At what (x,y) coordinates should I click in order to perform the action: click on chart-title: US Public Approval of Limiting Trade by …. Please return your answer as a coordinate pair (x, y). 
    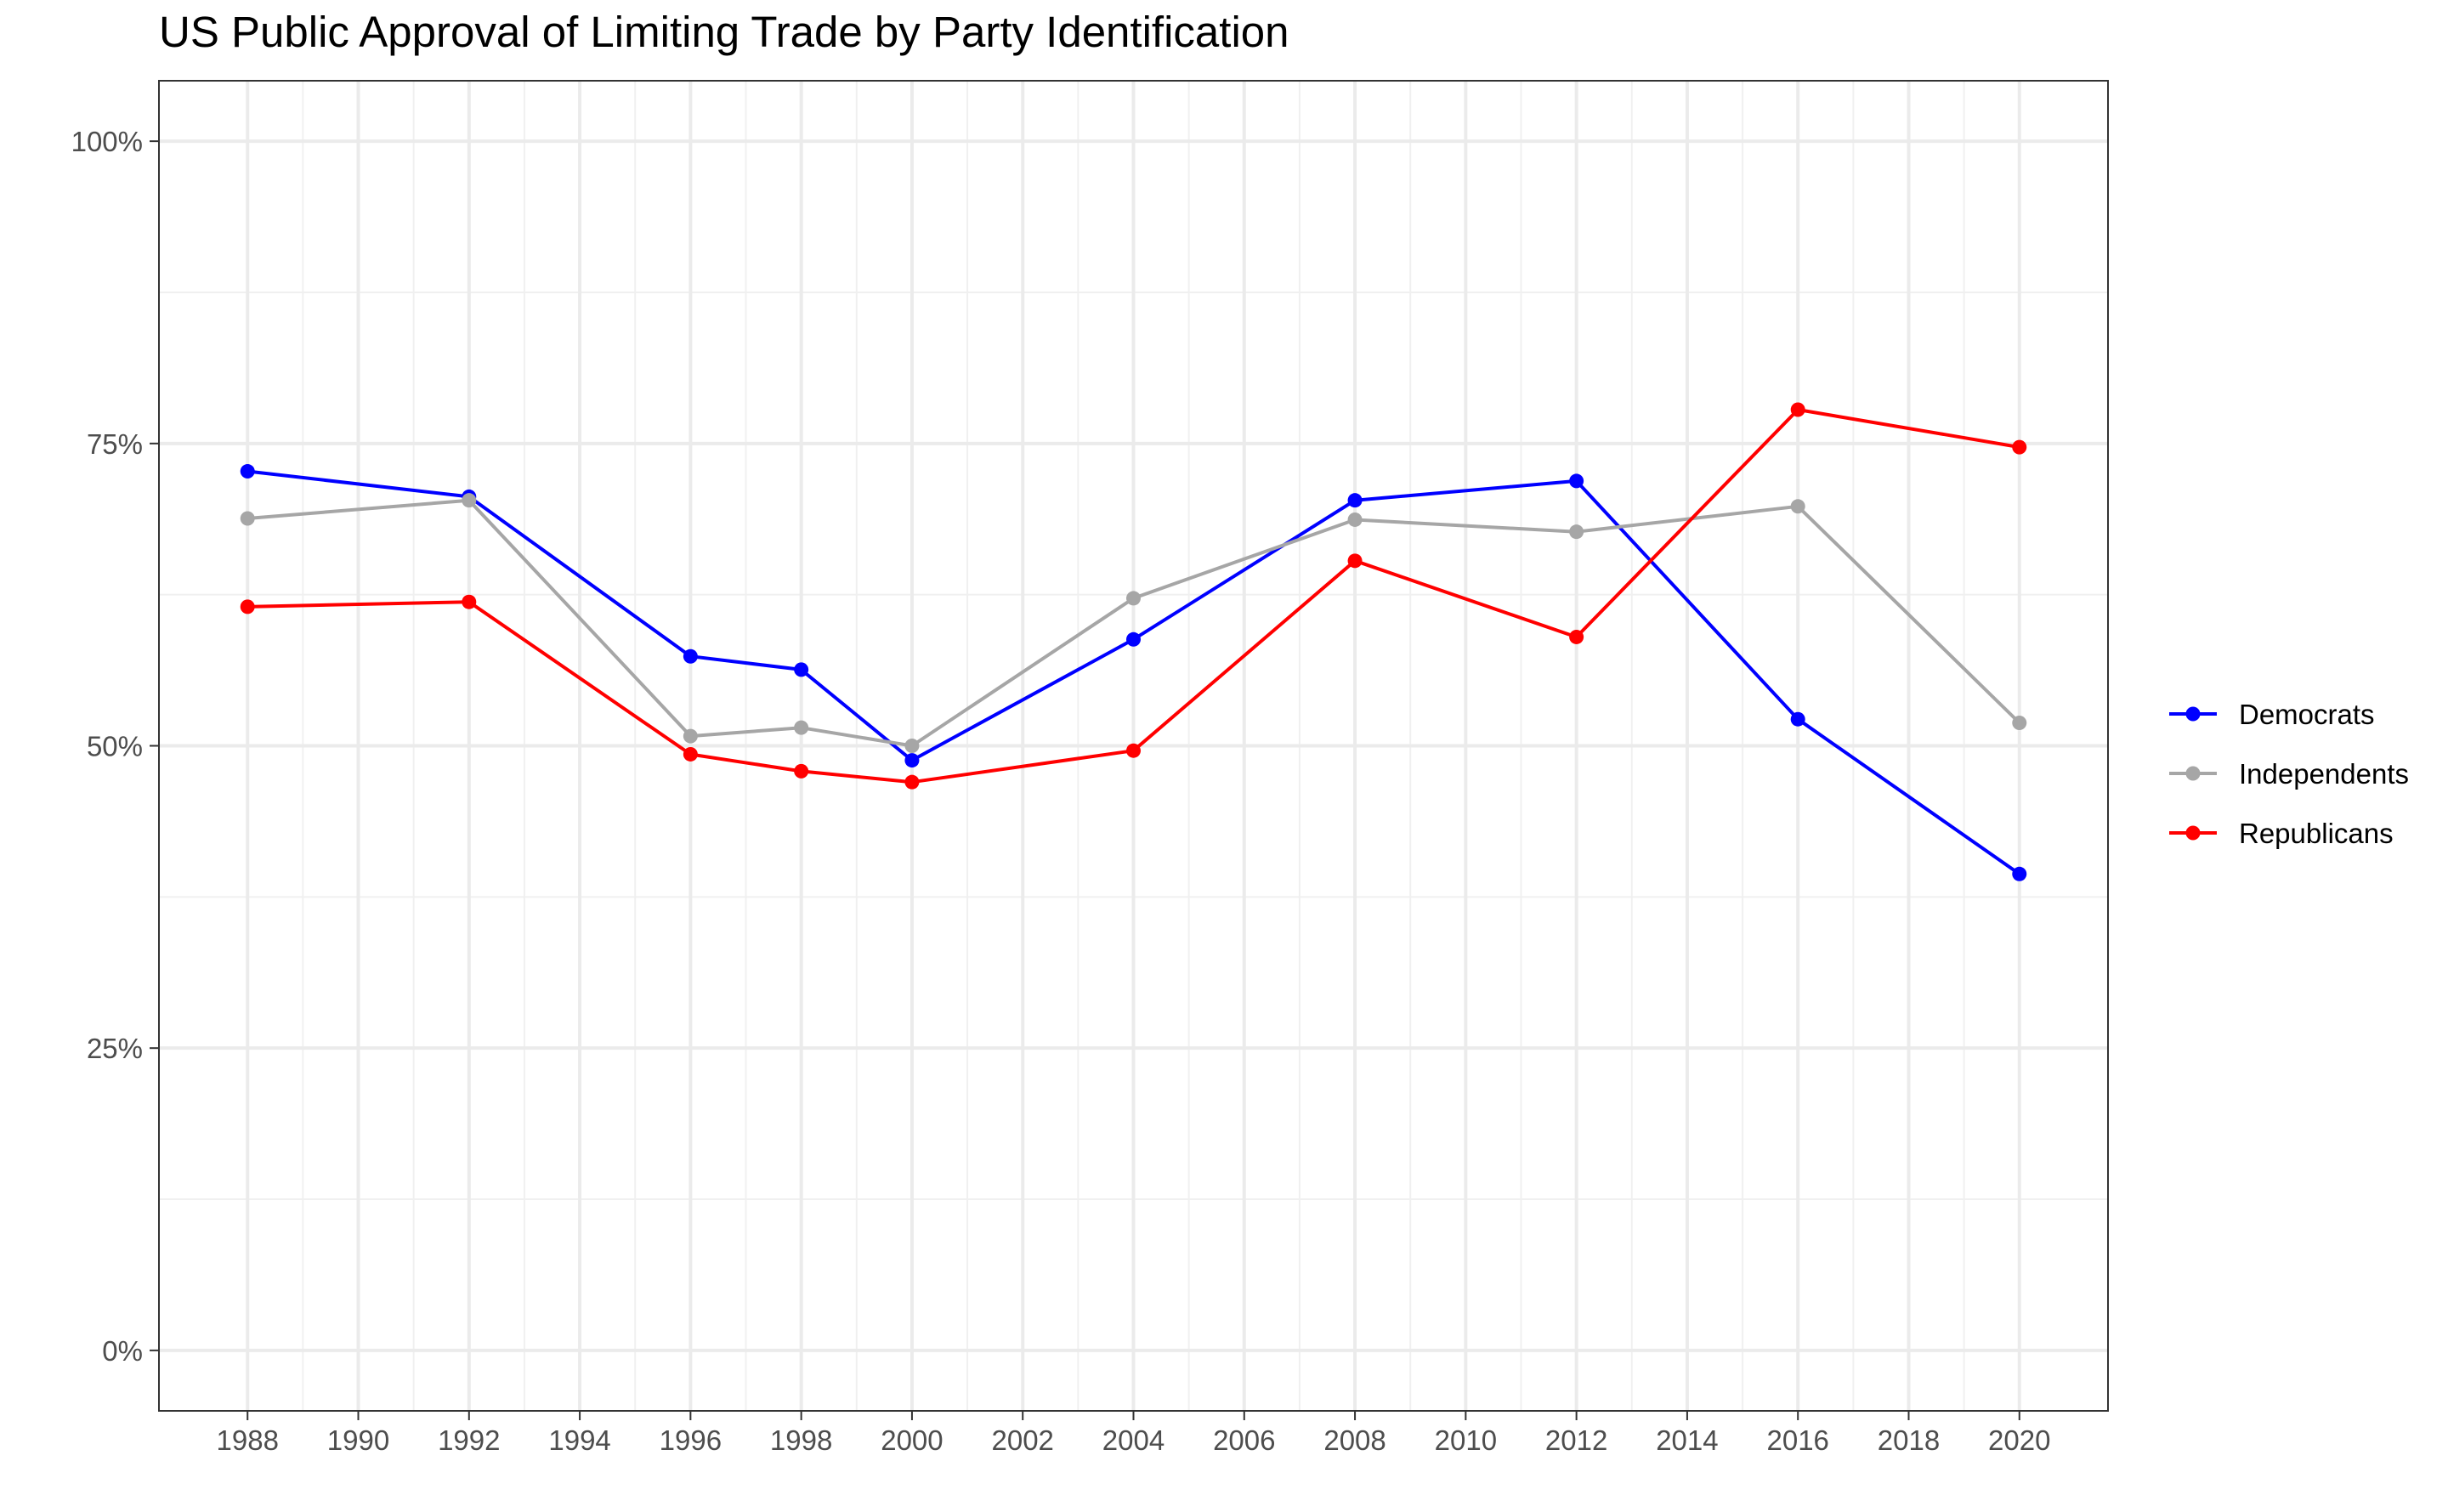
    Looking at the image, I should click on (724, 32).